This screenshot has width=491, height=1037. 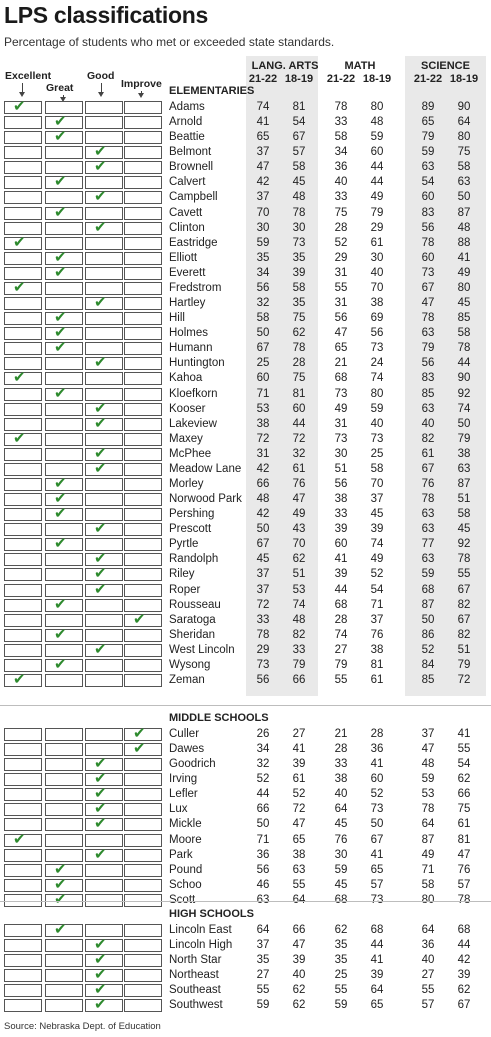 I want to click on score-cell: 41, so click(x=341, y=559).